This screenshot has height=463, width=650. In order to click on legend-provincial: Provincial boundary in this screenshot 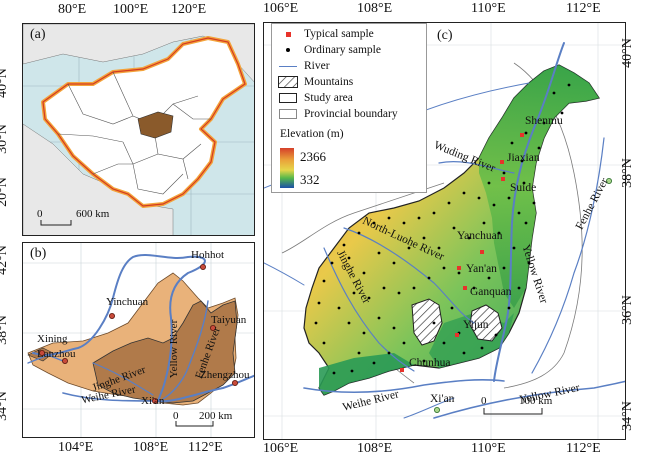, I will do `click(338, 114)`.